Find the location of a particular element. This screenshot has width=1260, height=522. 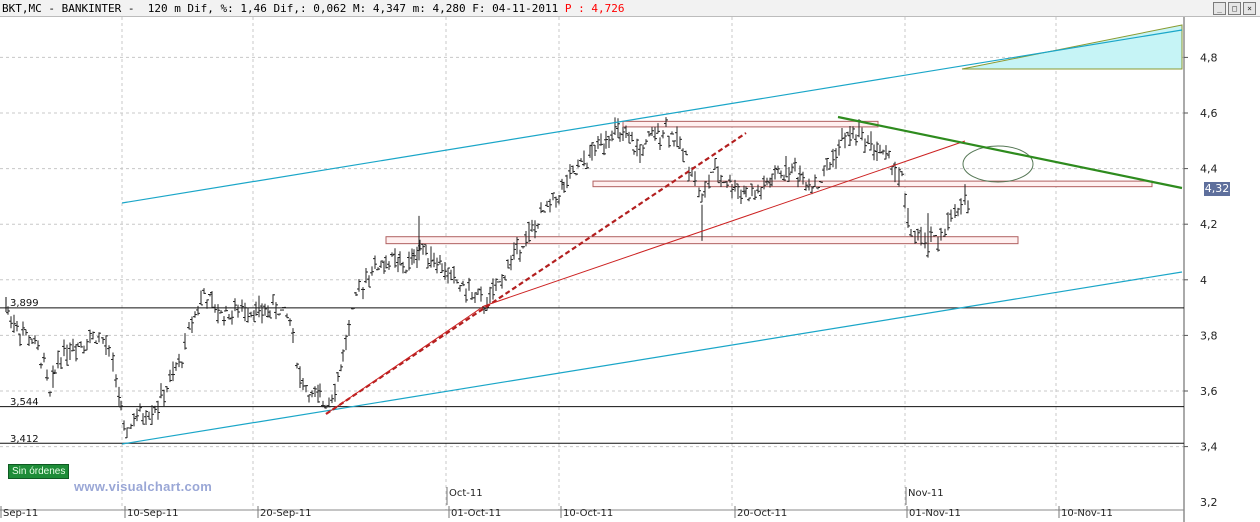

level-label-3899: 3,899 is located at coordinates (24, 303).